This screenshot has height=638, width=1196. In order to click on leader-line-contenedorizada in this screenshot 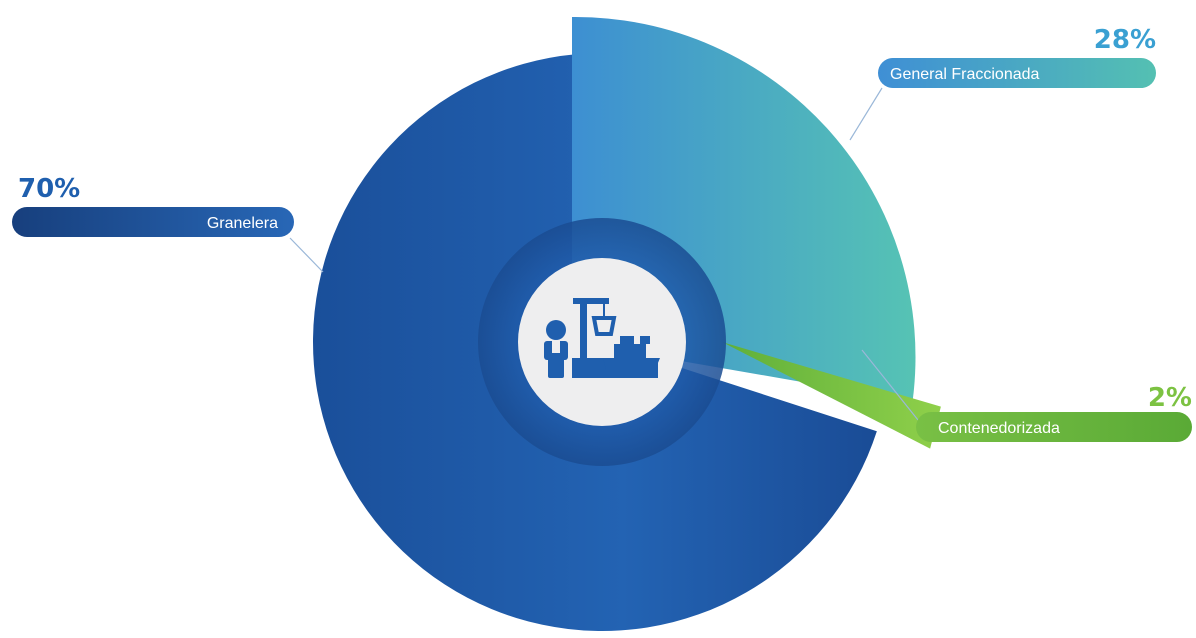, I will do `click(890, 385)`.